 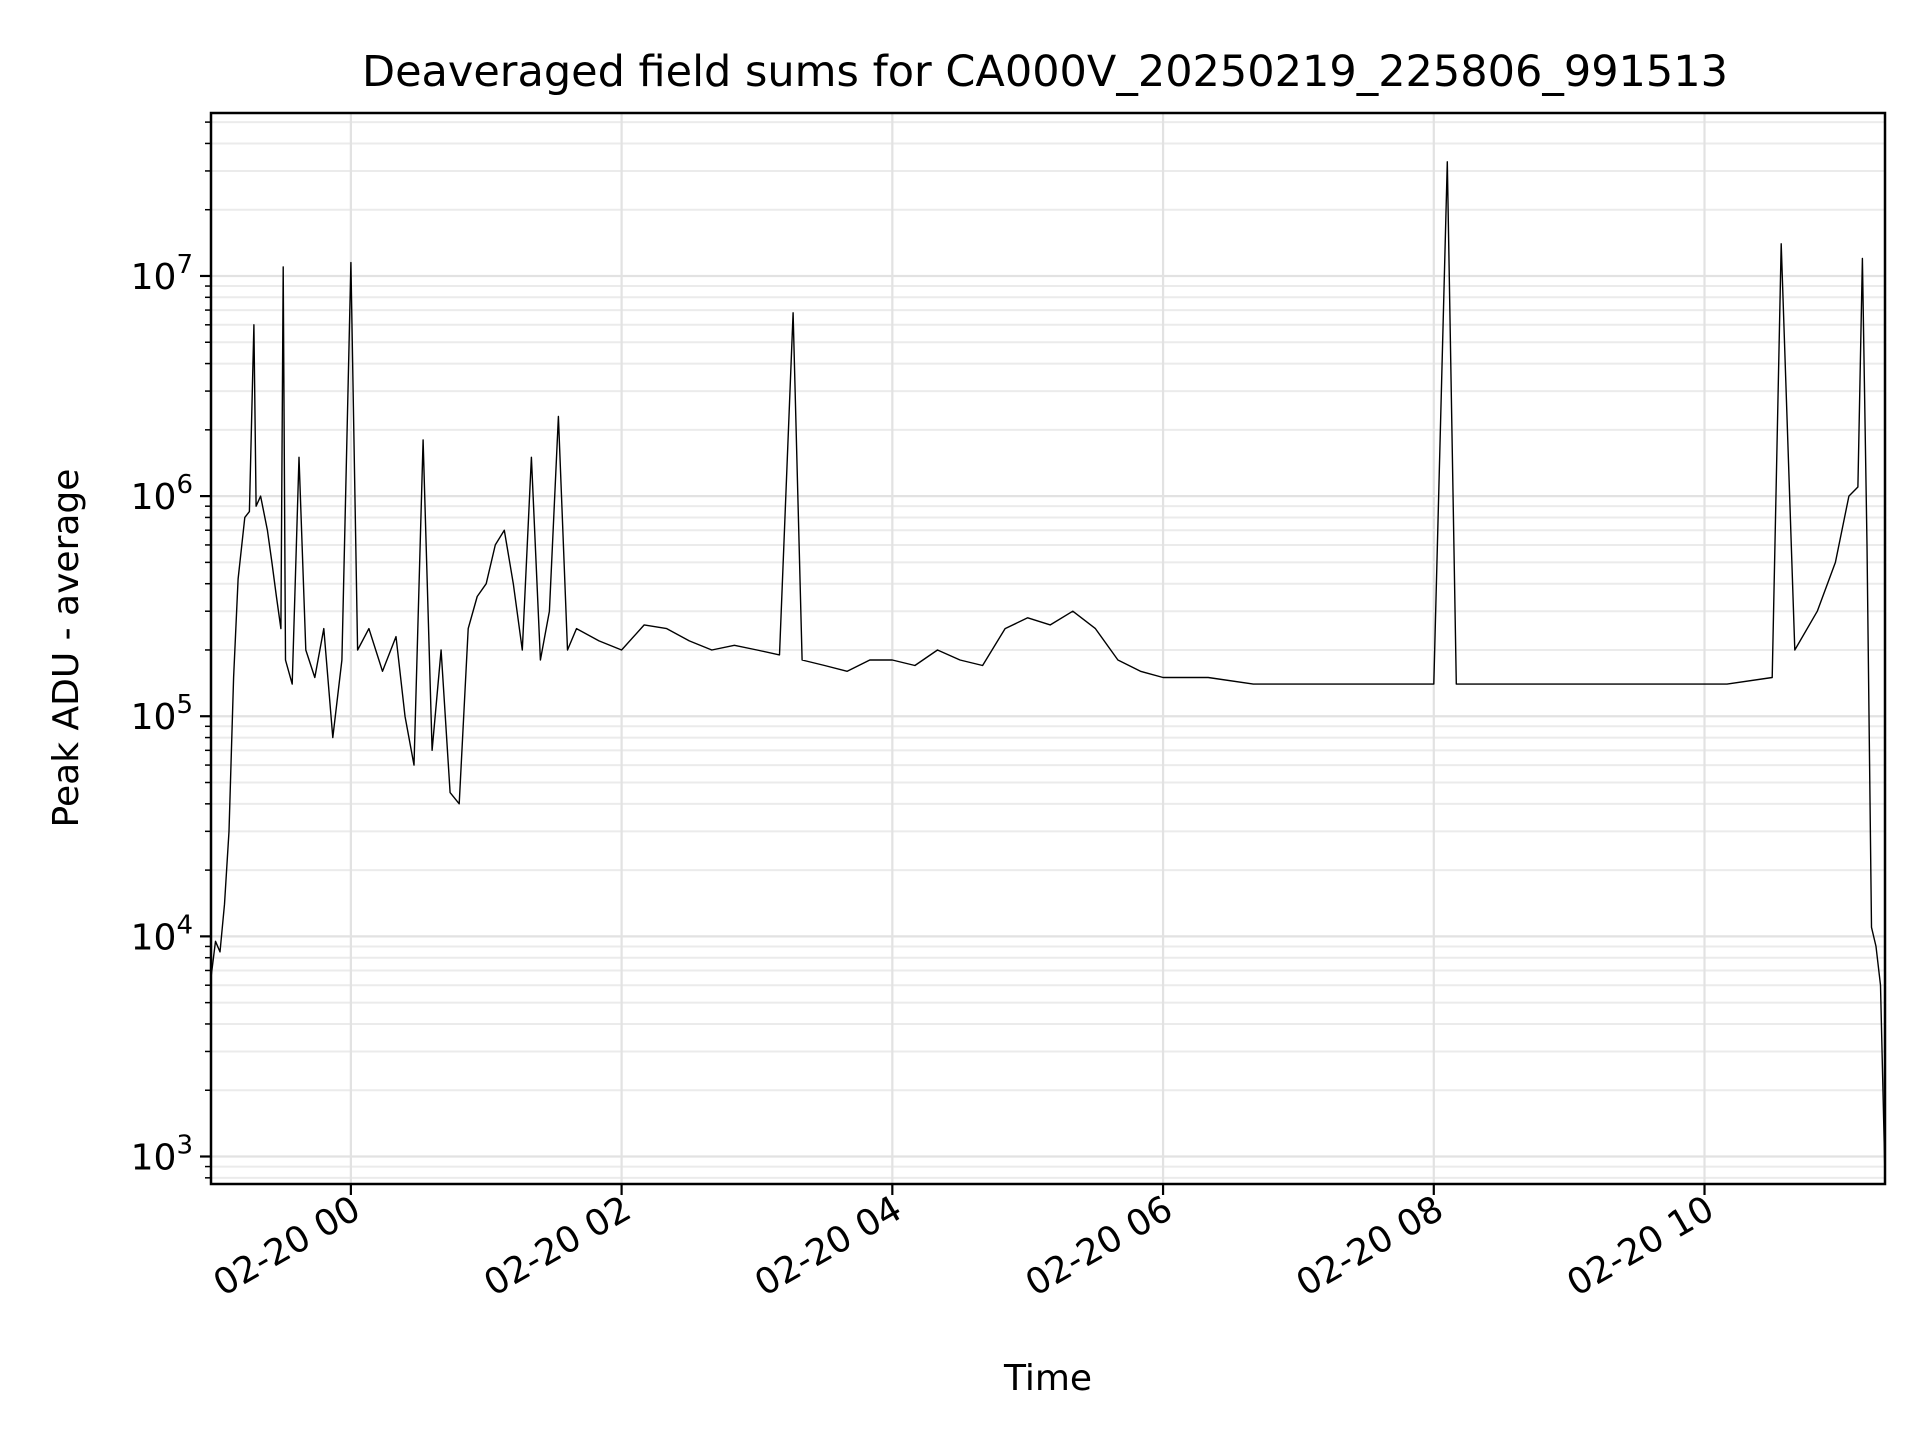 What do you see at coordinates (1047, 1378) in the screenshot?
I see `x-axis-label: Time` at bounding box center [1047, 1378].